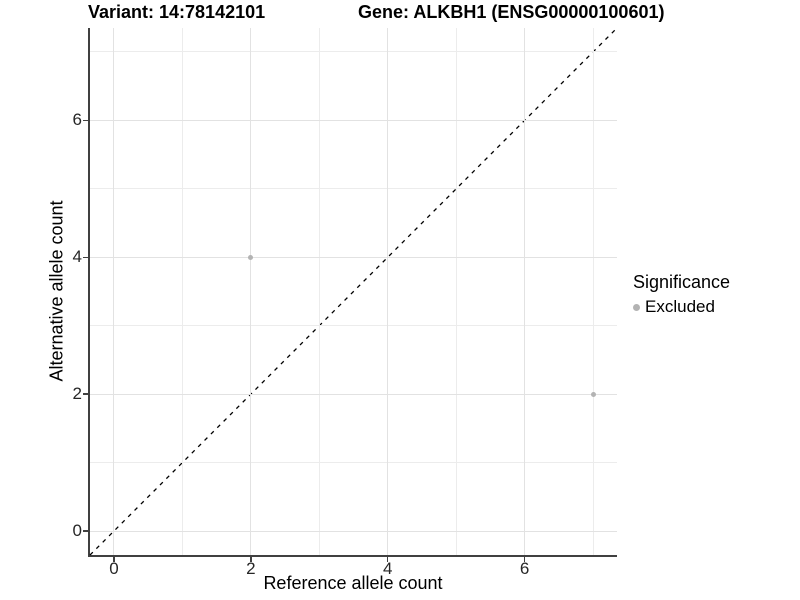 This screenshot has width=800, height=600. I want to click on legend-key-dot-icon, so click(636, 307).